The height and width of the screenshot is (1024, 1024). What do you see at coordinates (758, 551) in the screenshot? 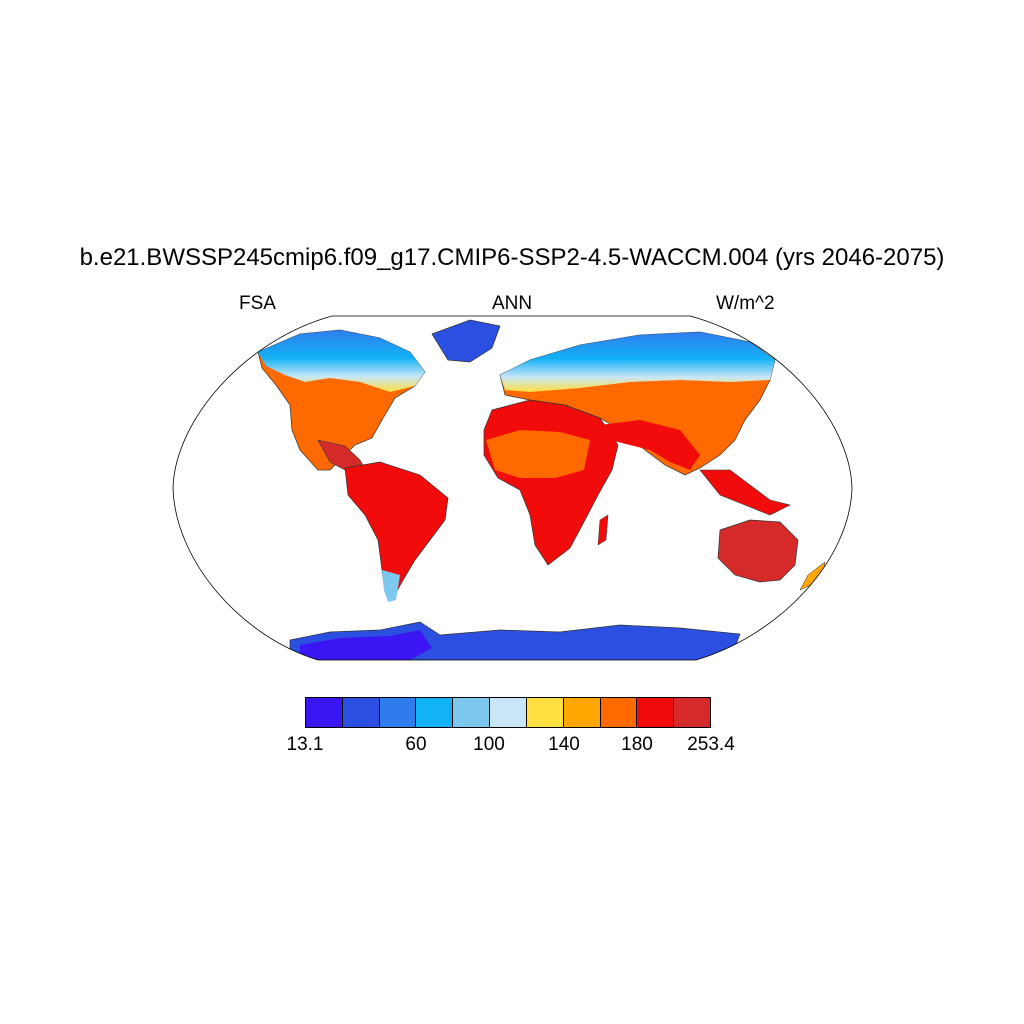
I see `australia` at bounding box center [758, 551].